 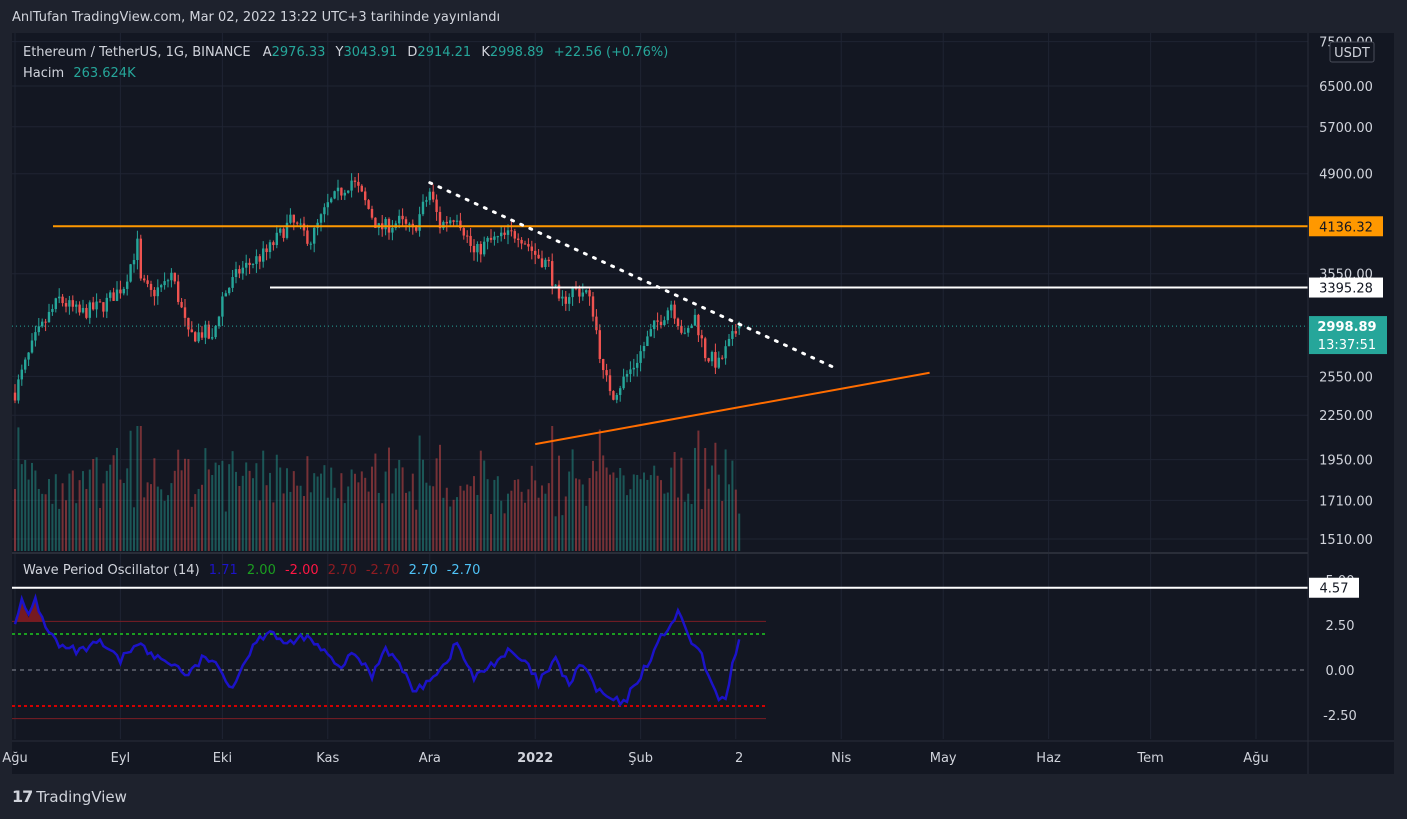 I want to click on osc-value-4: 2.70, so click(x=342, y=570).